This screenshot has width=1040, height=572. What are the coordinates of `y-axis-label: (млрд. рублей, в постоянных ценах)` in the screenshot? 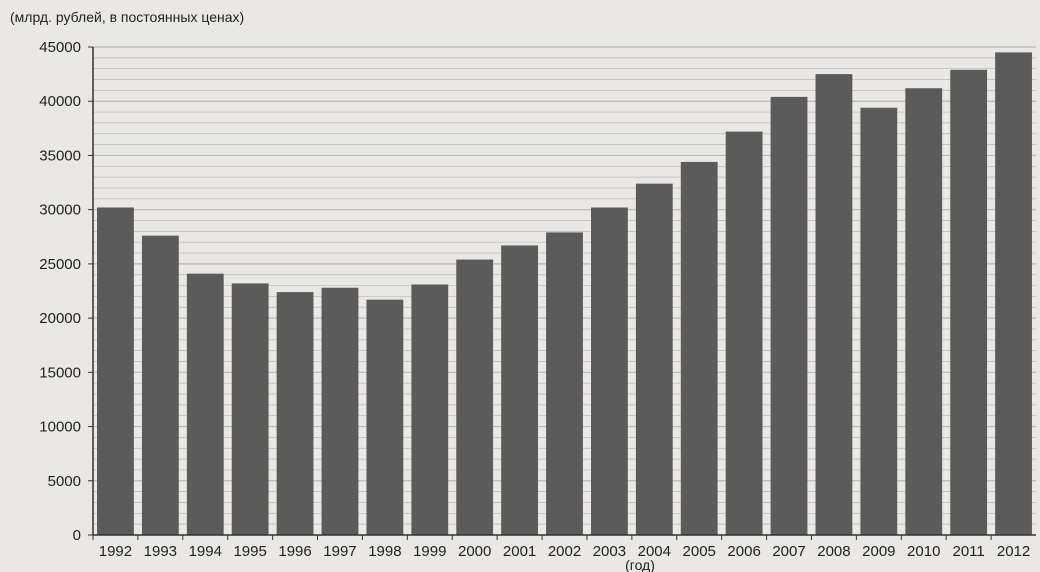 It's located at (127, 17).